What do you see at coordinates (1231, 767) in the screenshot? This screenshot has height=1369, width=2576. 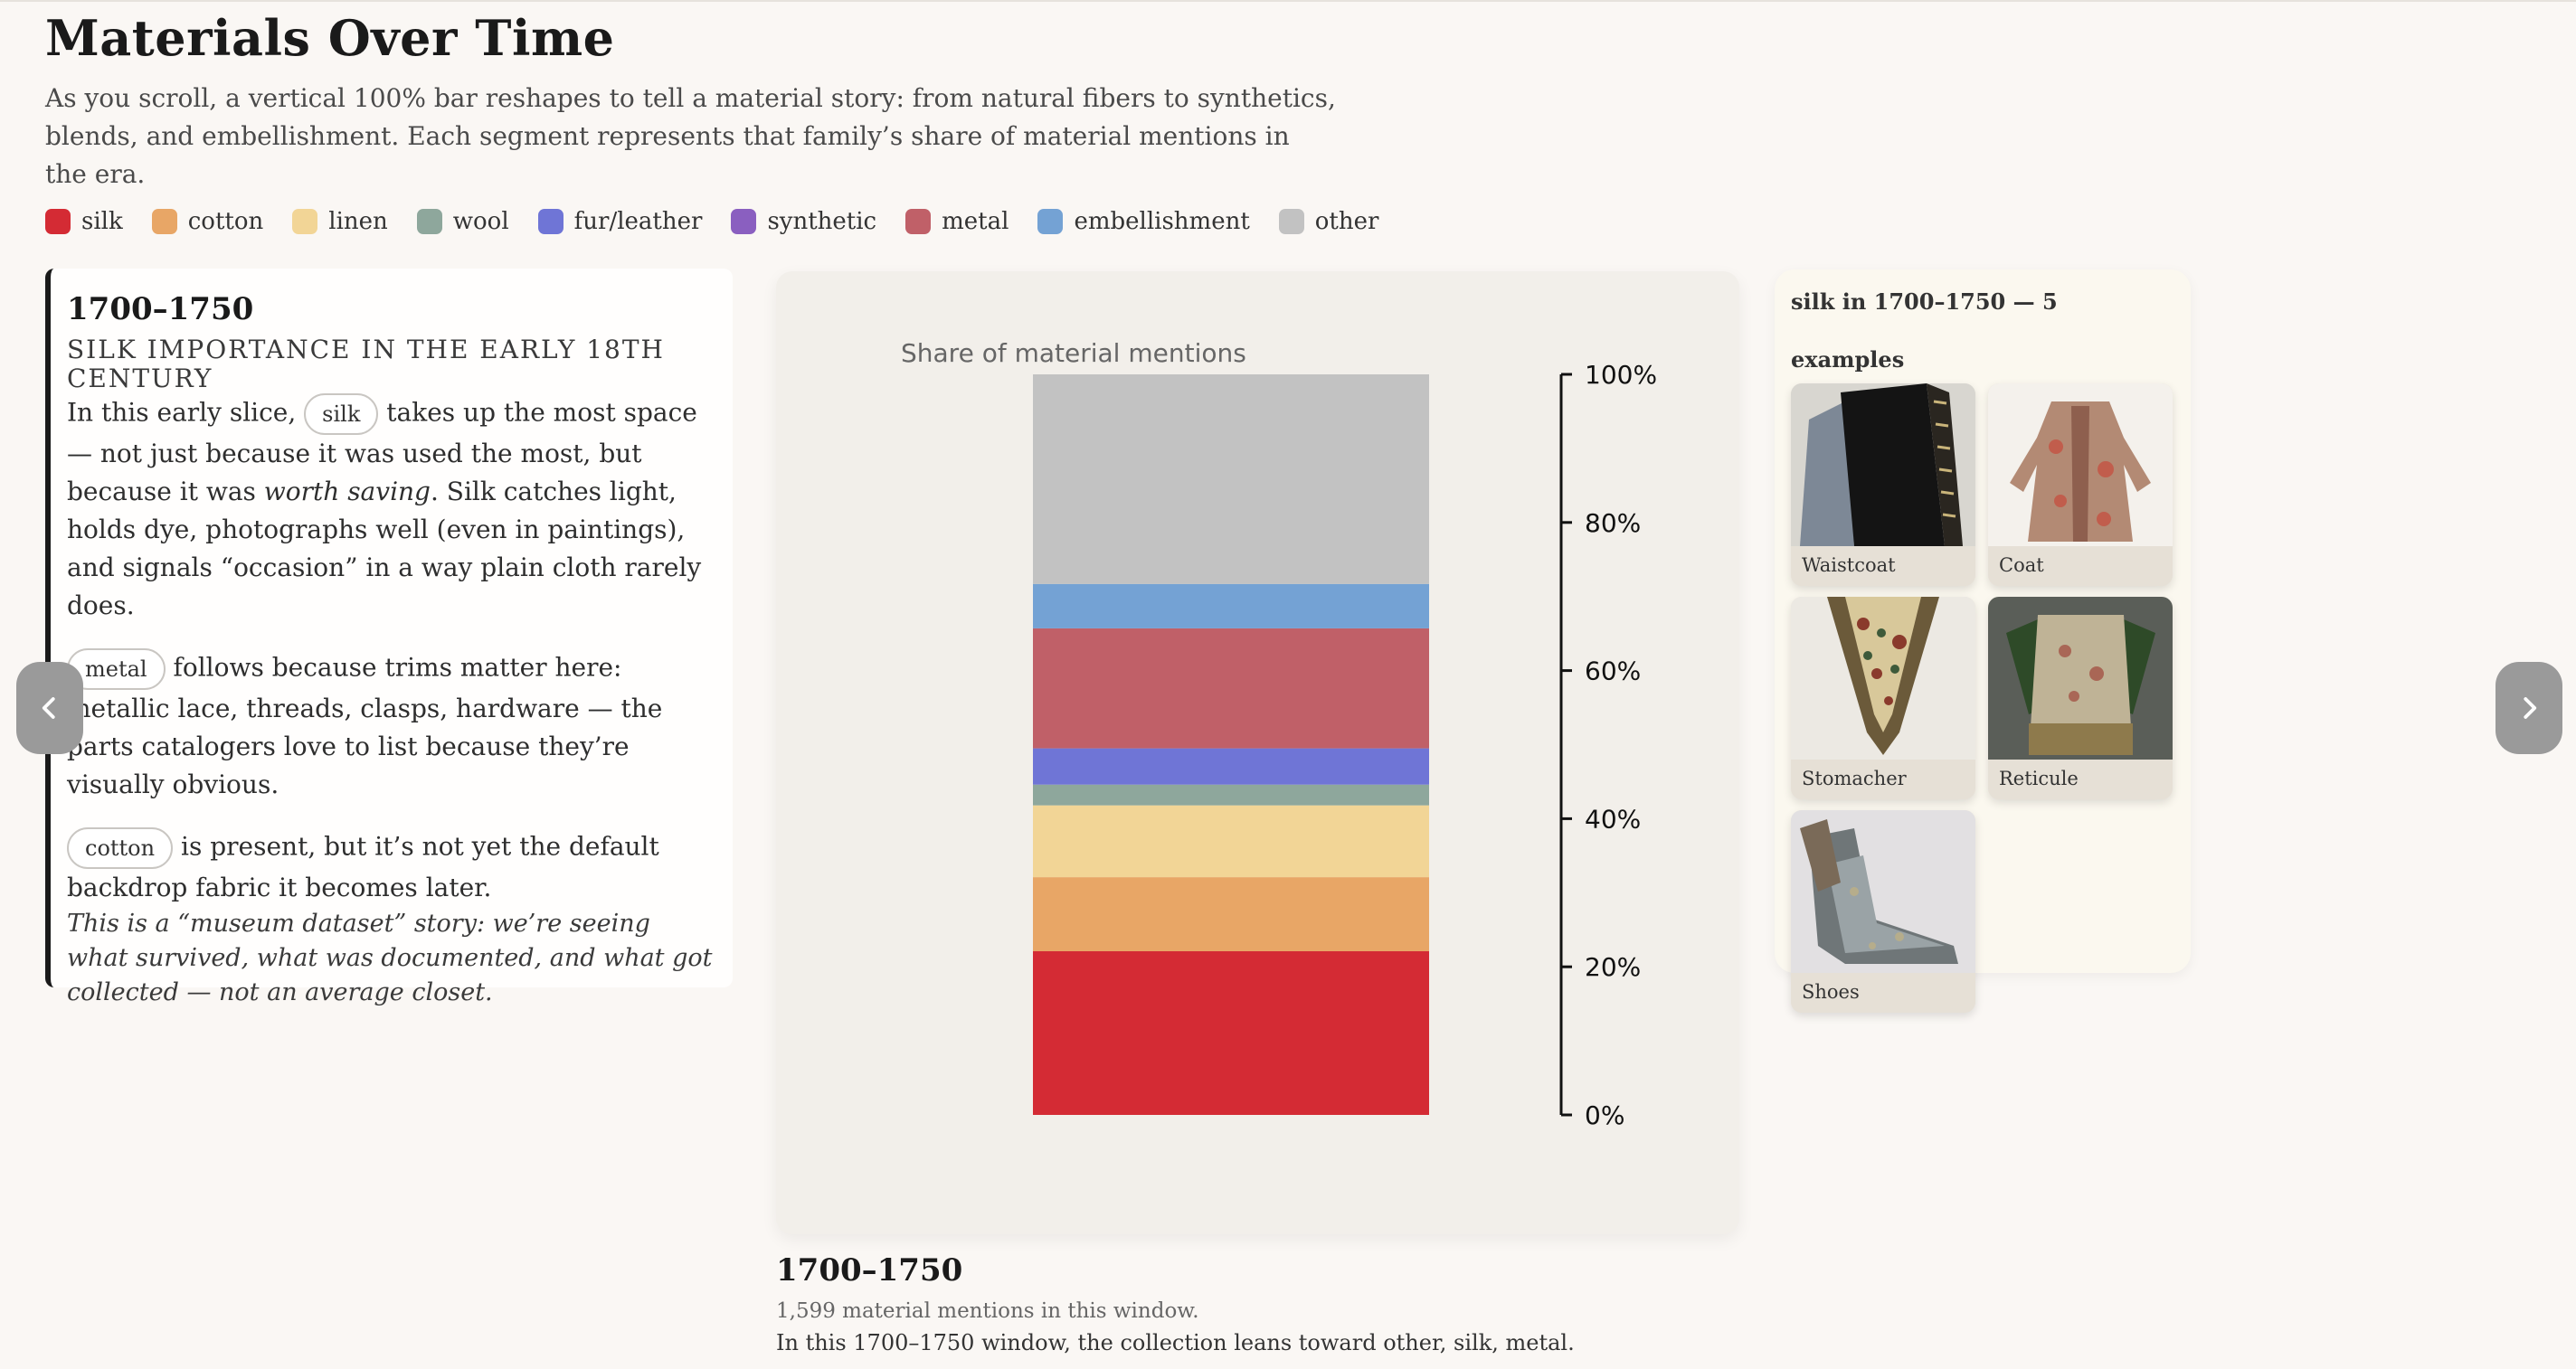 I see `bar-segment-fur-leather` at bounding box center [1231, 767].